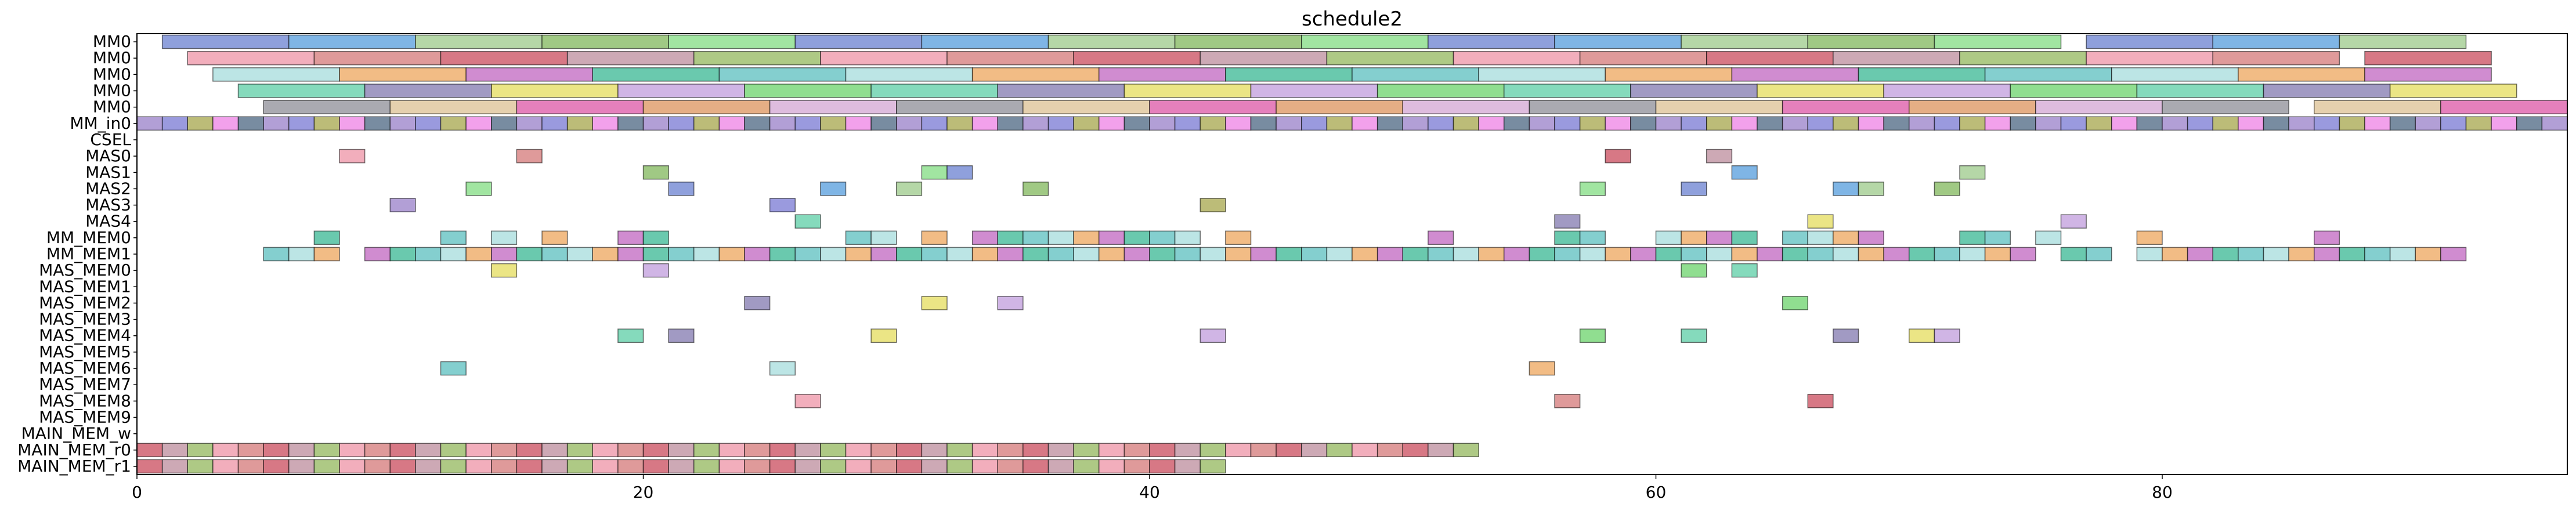  What do you see at coordinates (85, 416) in the screenshot?
I see `row-label: MAS_MEM9` at bounding box center [85, 416].